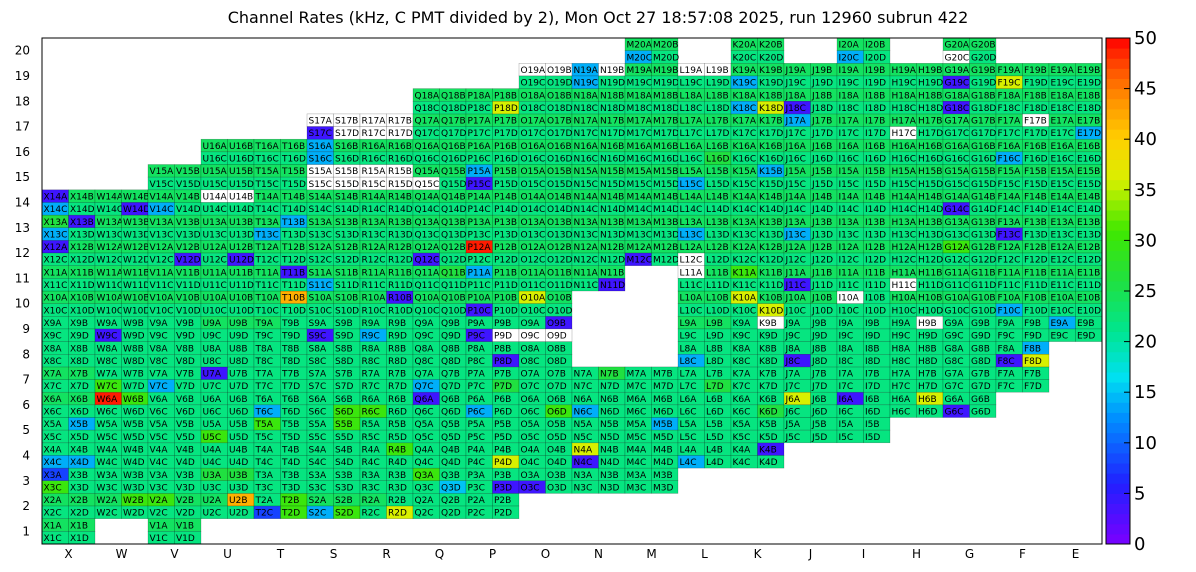  I want to click on cell-X12D-label: X12D, so click(82, 261).